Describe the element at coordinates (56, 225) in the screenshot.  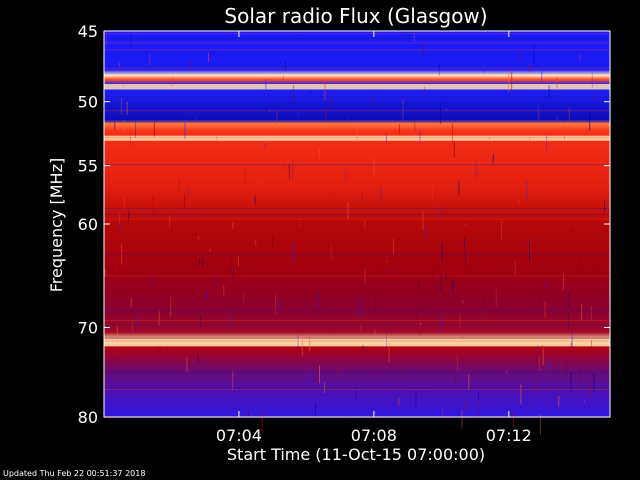
I see `y-axis-label: Frequency [MHz]` at that location.